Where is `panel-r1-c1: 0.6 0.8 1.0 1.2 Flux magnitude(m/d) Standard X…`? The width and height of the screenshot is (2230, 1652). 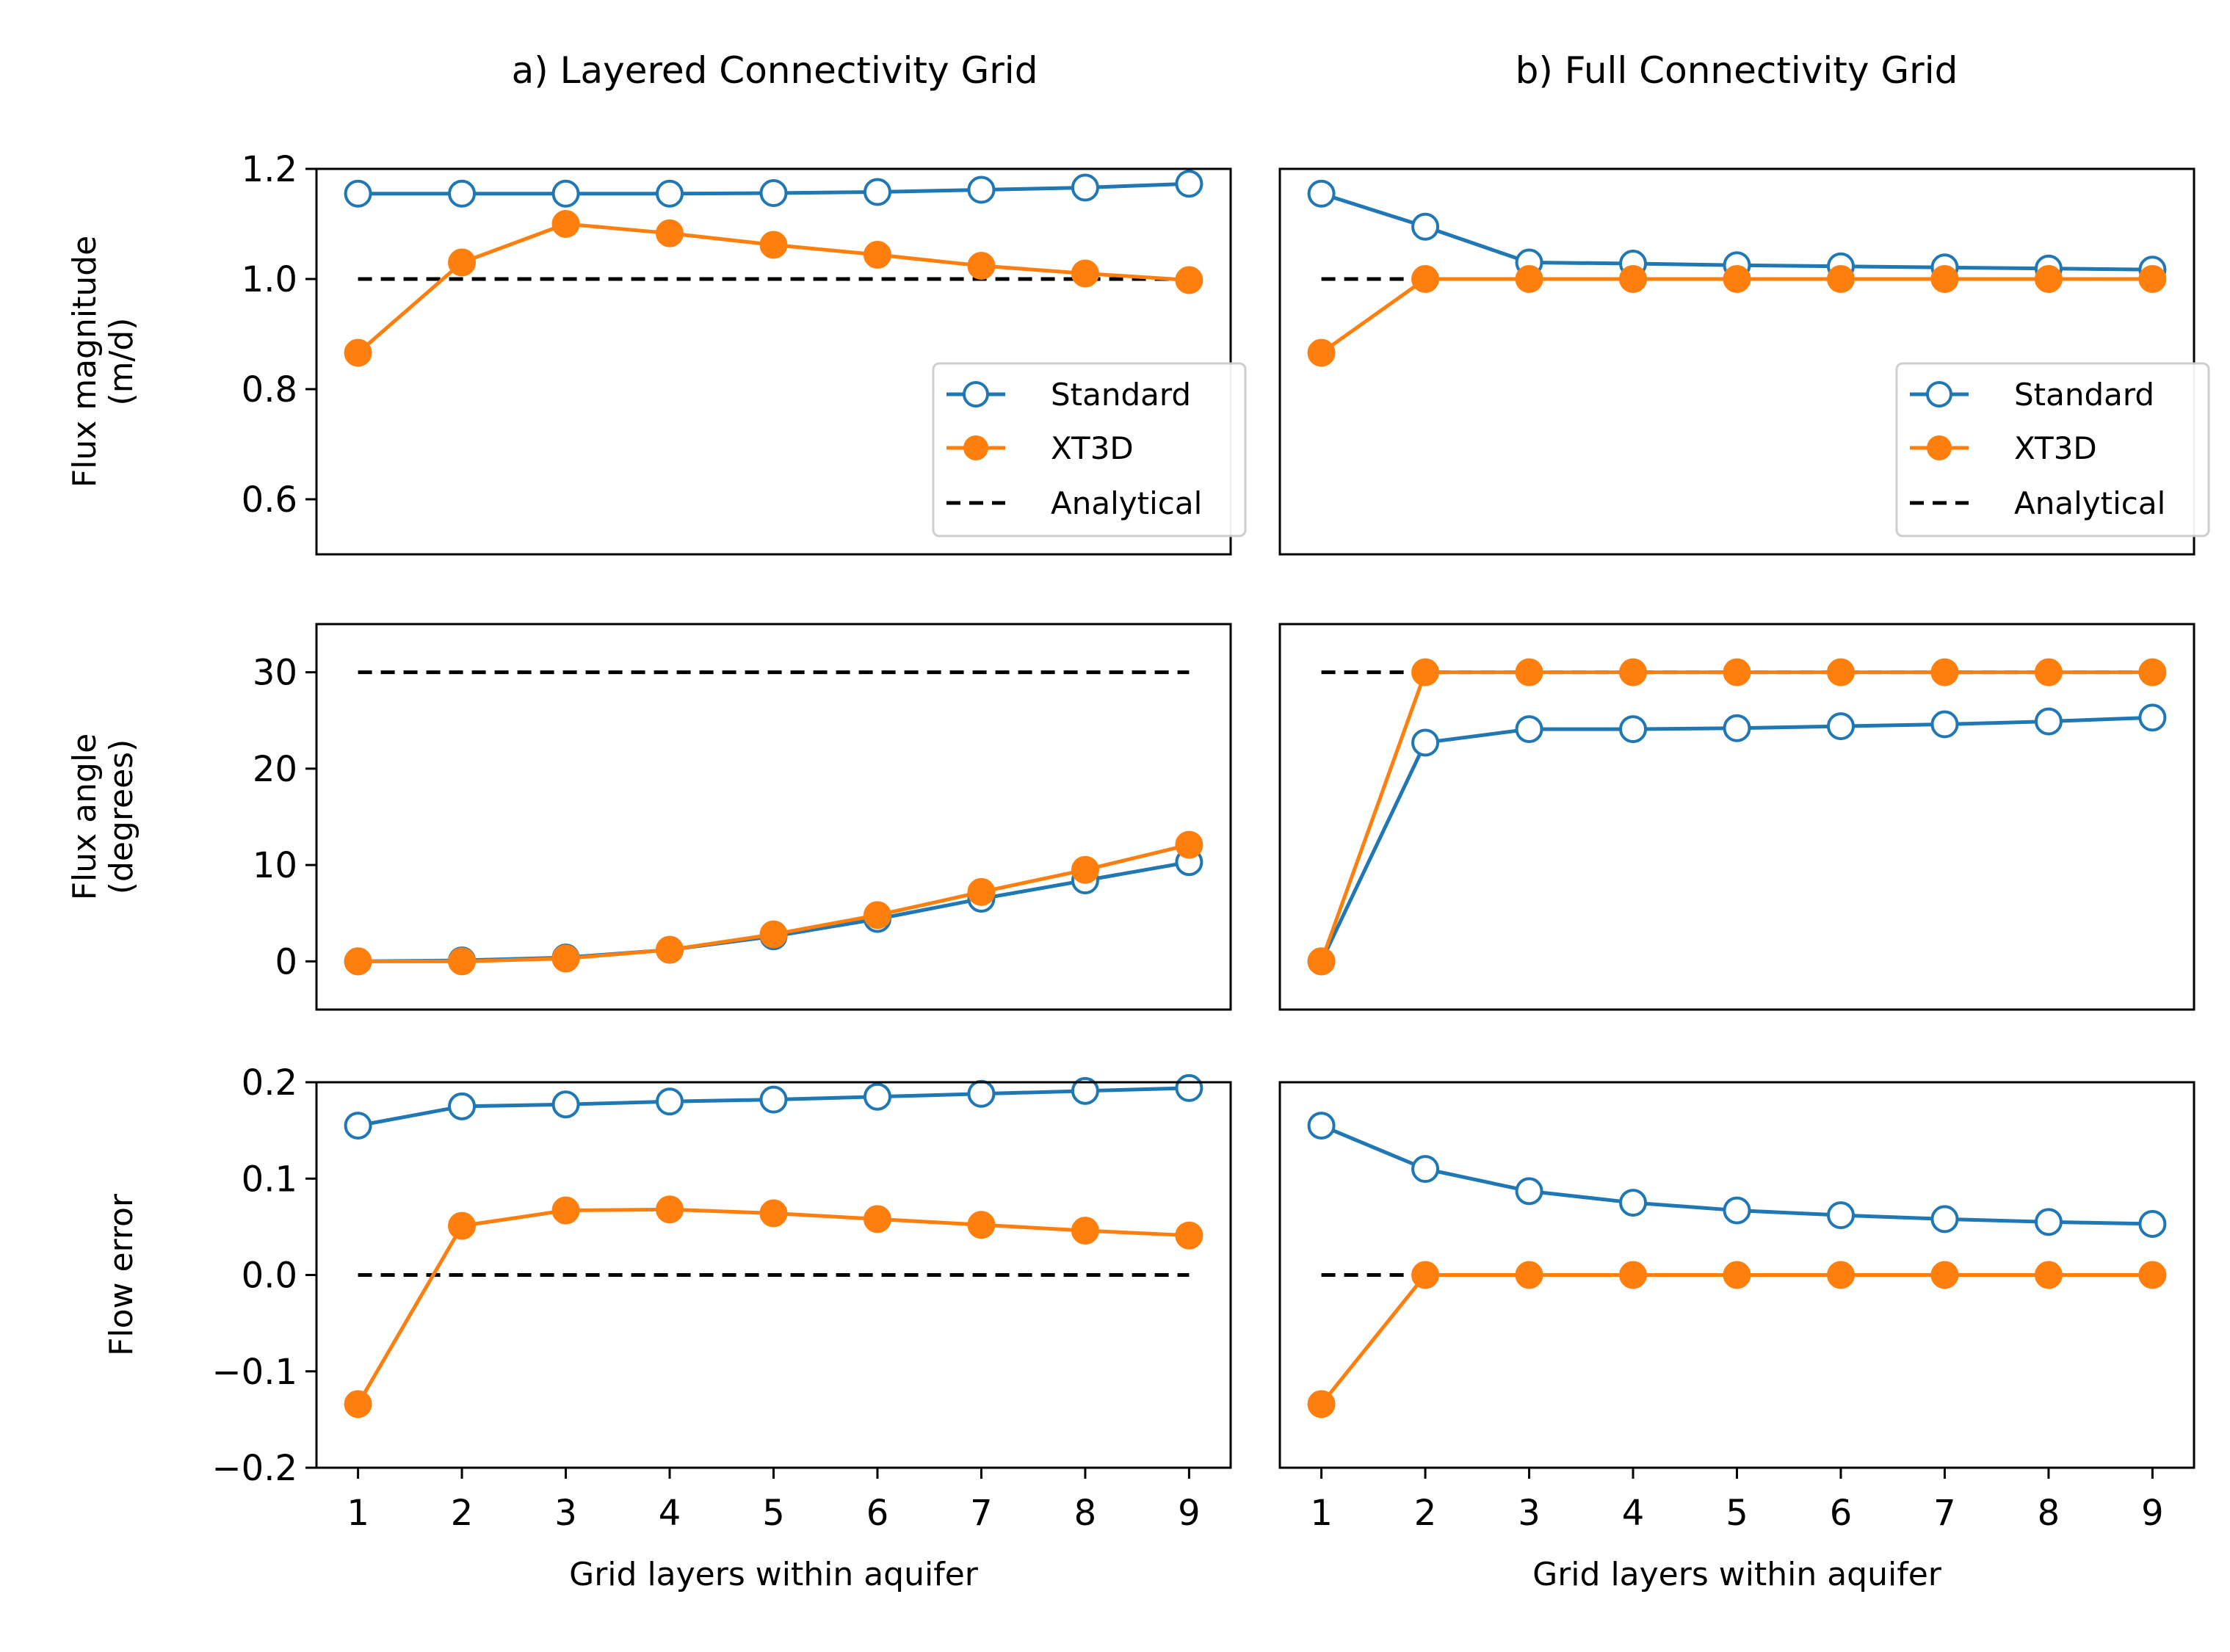 panel-r1-c1: 0.6 0.8 1.0 1.2 Flux magnitude(m/d) Standard X… is located at coordinates (656, 352).